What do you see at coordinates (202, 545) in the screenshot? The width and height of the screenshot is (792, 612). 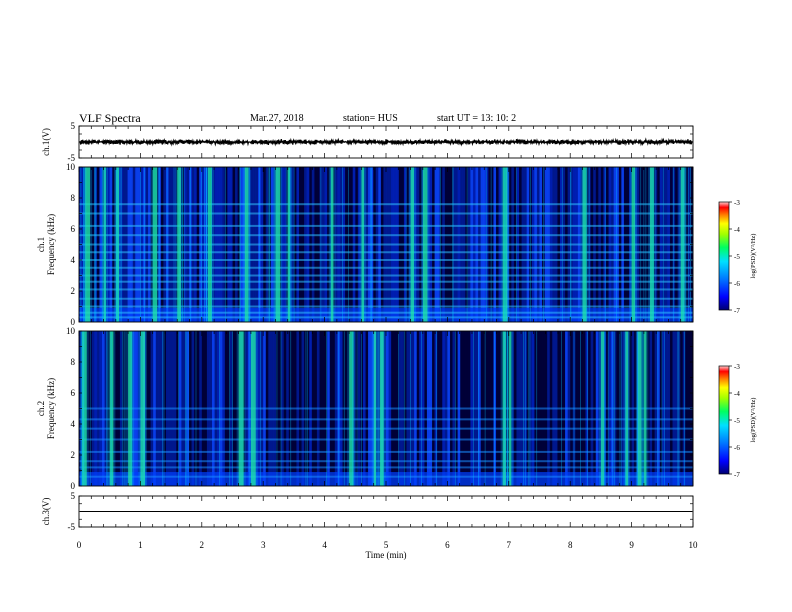 I see `x-tick-label: 2` at bounding box center [202, 545].